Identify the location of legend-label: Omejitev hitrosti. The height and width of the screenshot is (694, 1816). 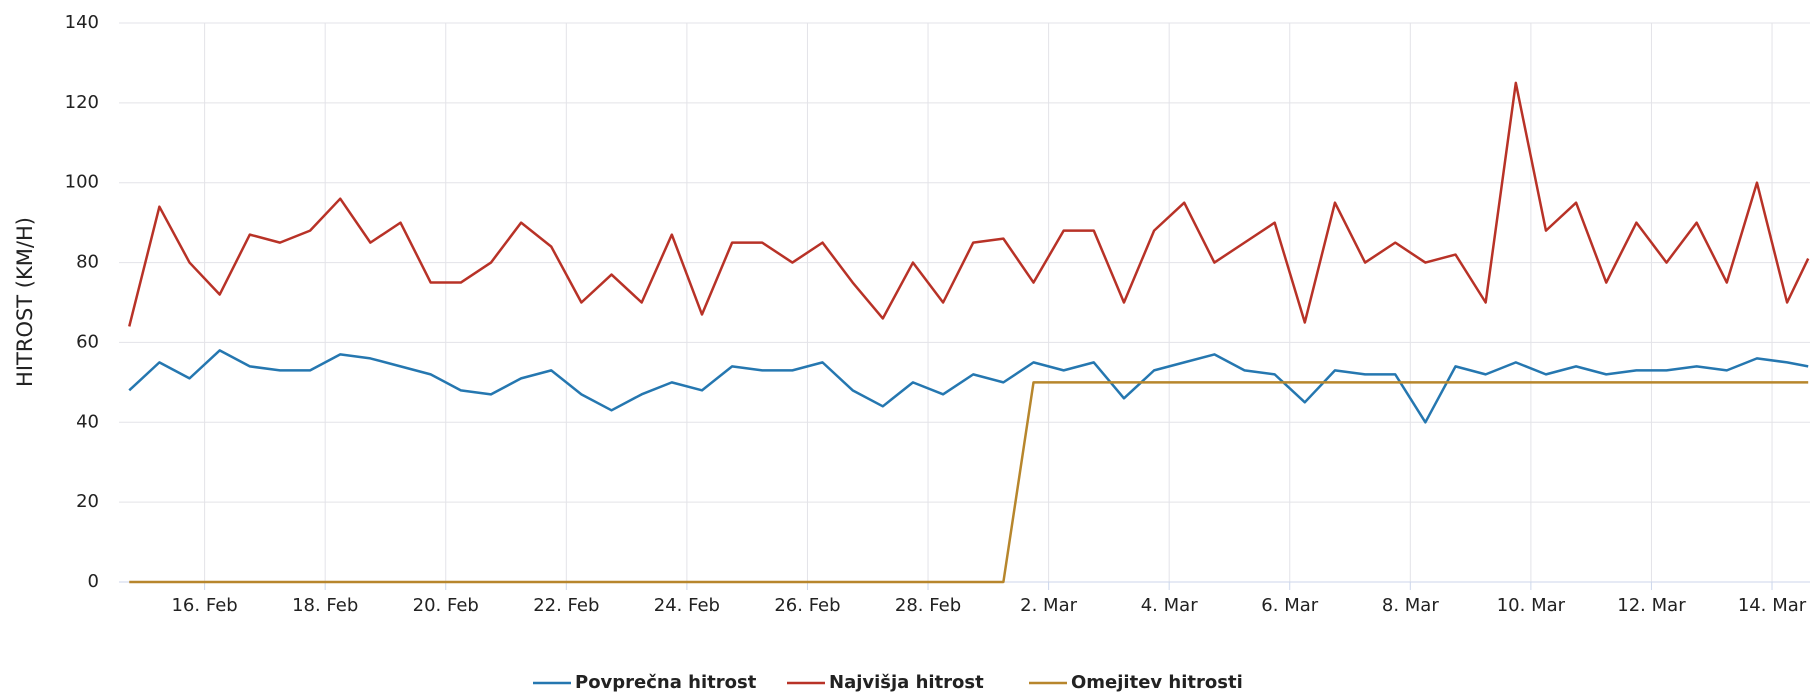
(1157, 682).